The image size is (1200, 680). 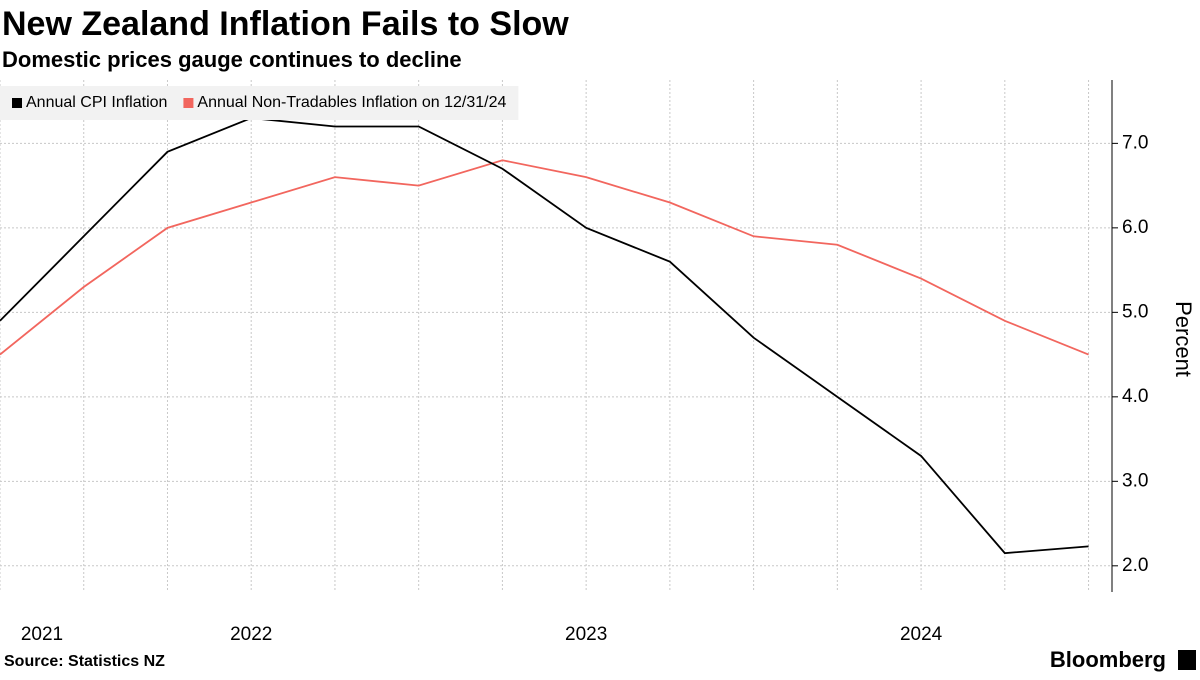 I want to click on y-tick-label: 4.0, so click(x=1135, y=396).